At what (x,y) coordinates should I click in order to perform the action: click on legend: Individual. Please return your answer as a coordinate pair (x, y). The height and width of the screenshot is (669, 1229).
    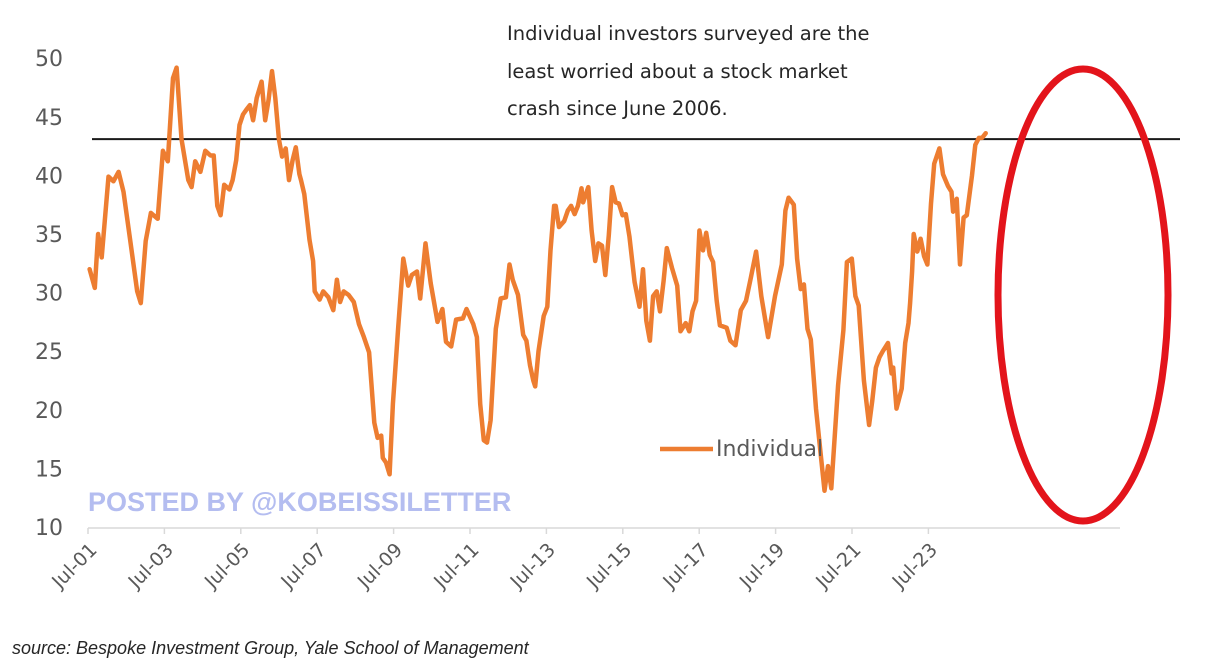
    Looking at the image, I should click on (741, 449).